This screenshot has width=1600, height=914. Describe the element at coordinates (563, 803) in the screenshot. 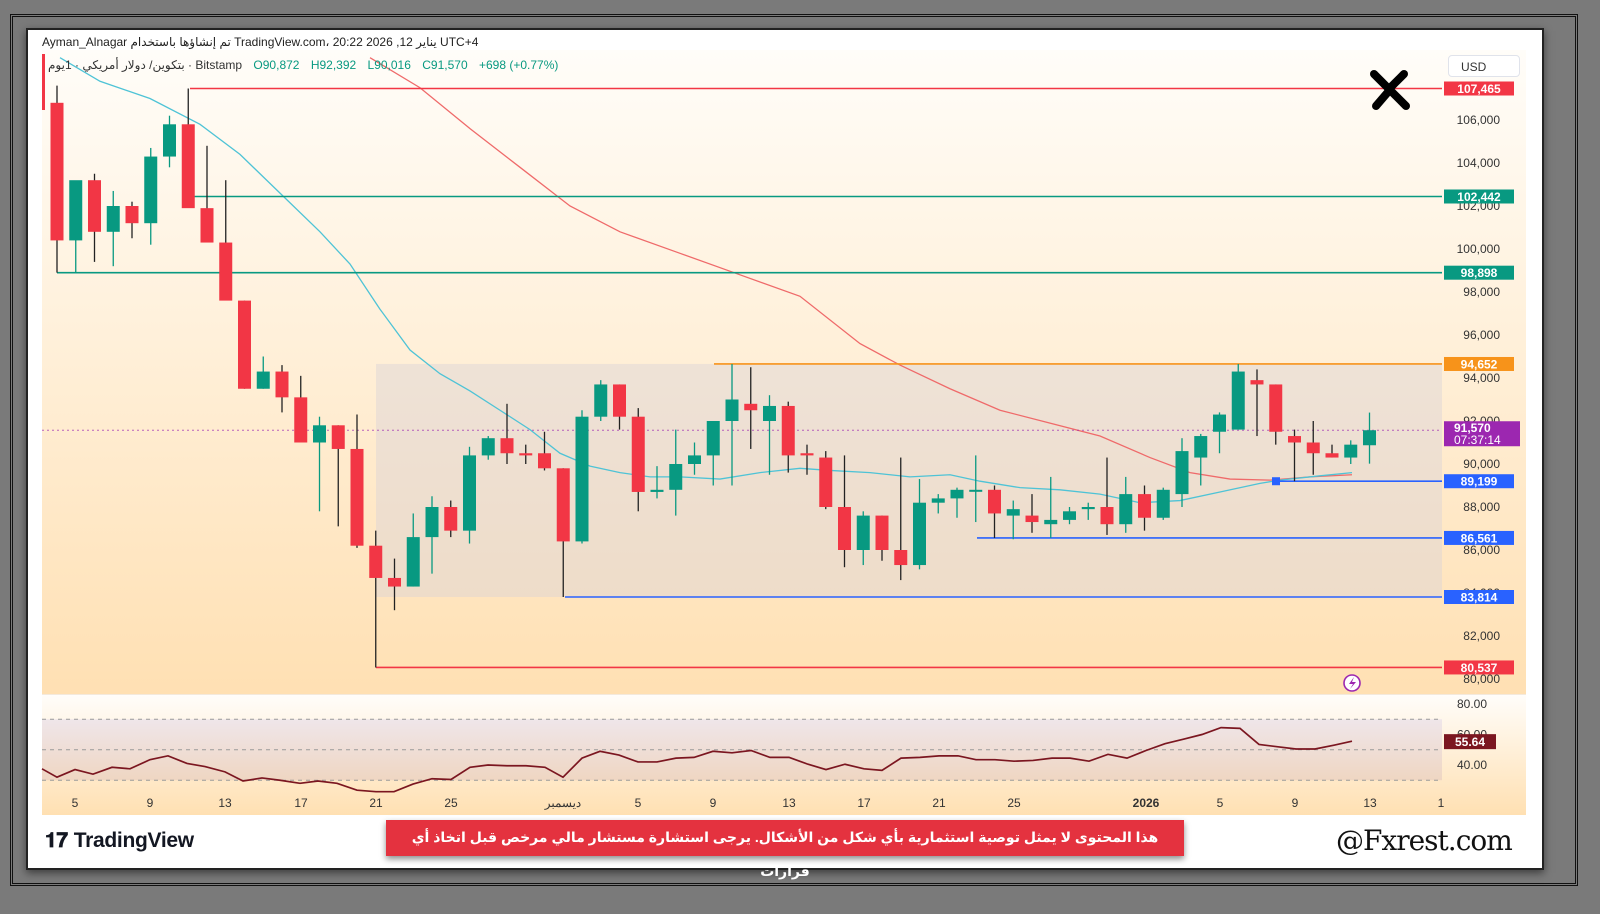

I see `svg-text: ديسمبر` at that location.